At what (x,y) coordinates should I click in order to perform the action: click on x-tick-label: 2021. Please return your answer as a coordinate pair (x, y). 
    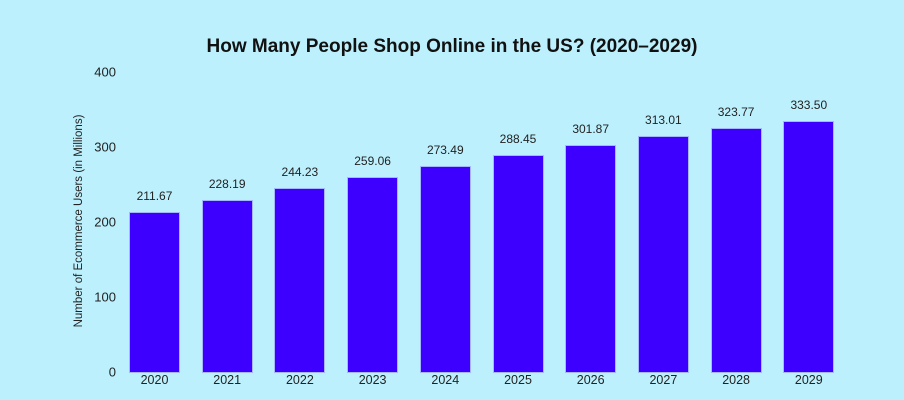
    Looking at the image, I should click on (227, 380).